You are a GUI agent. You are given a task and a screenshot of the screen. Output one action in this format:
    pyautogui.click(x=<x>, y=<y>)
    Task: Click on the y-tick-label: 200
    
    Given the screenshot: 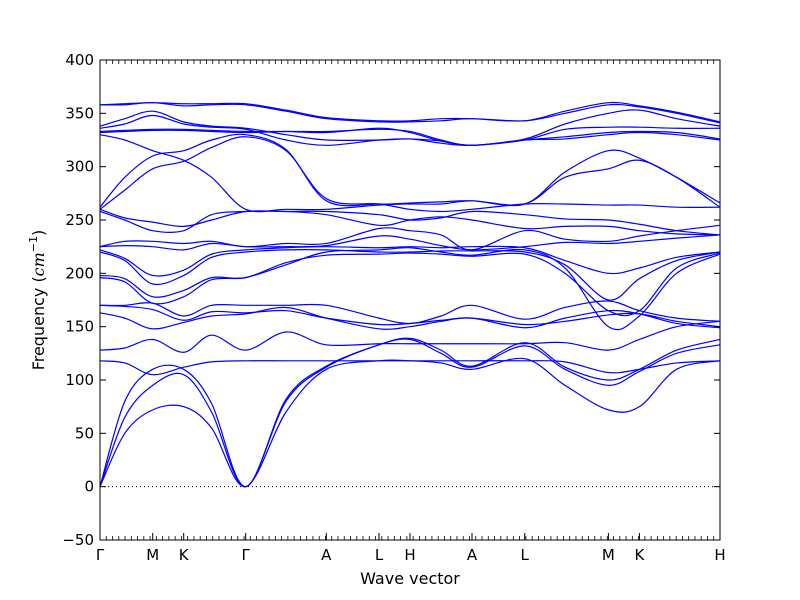 What is the action you would take?
    pyautogui.click(x=79, y=273)
    